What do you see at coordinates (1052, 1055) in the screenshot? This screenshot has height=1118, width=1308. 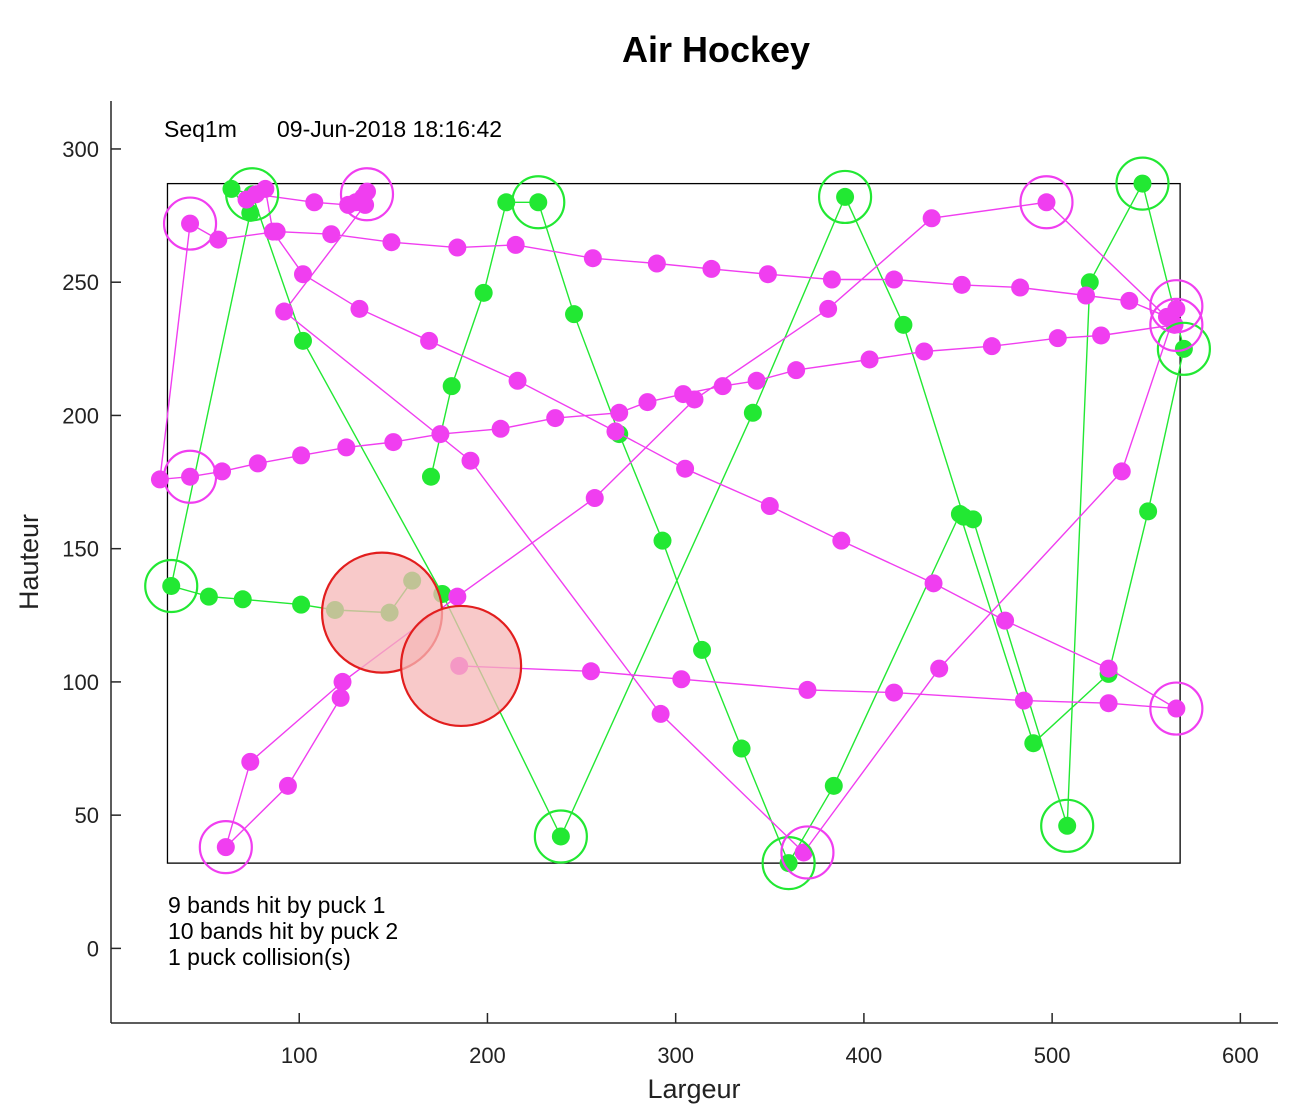 I see `x-tick-label: 500` at bounding box center [1052, 1055].